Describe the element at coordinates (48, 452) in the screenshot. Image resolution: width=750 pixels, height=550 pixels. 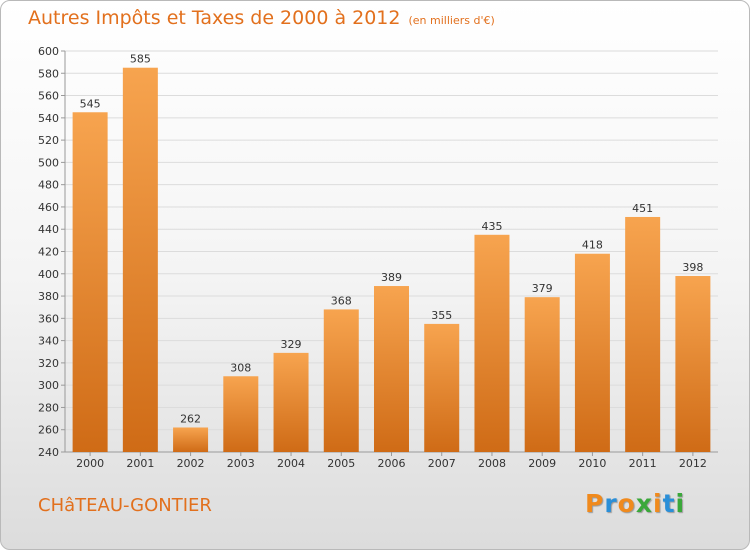
I see `y-tick-label: 240` at that location.